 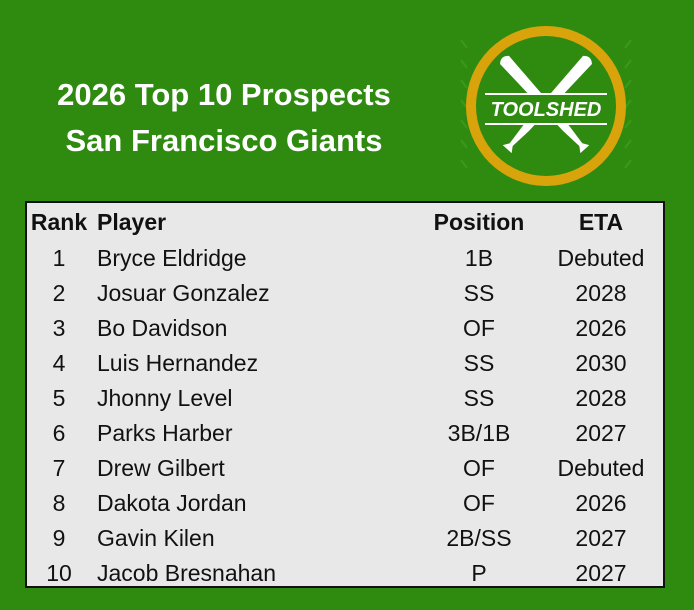 I want to click on header-rank: Rank, so click(x=59, y=221).